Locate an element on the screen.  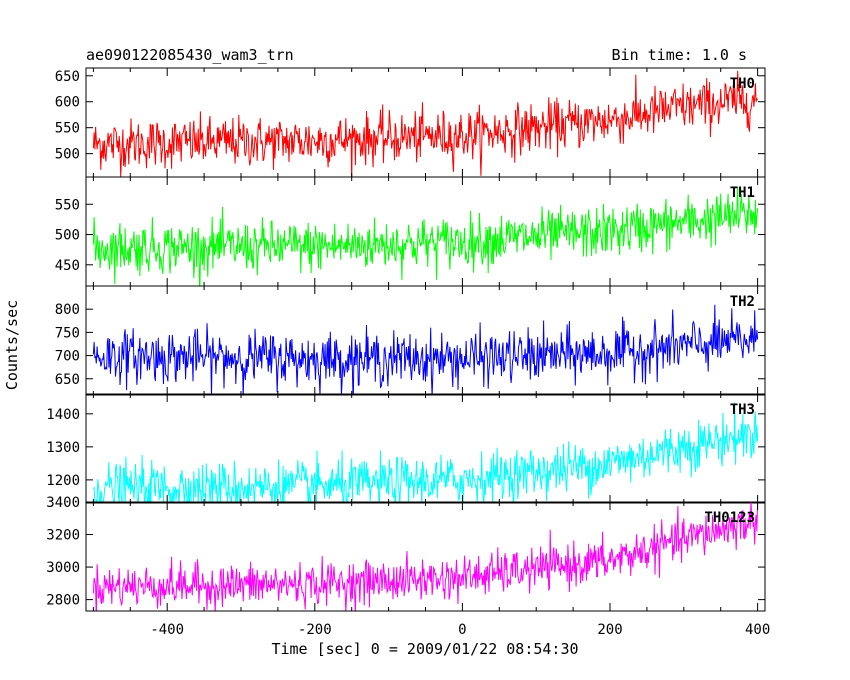
panel-th0123: 2800 3000 3200 3400 TH0123 is located at coordinates (406, 553).